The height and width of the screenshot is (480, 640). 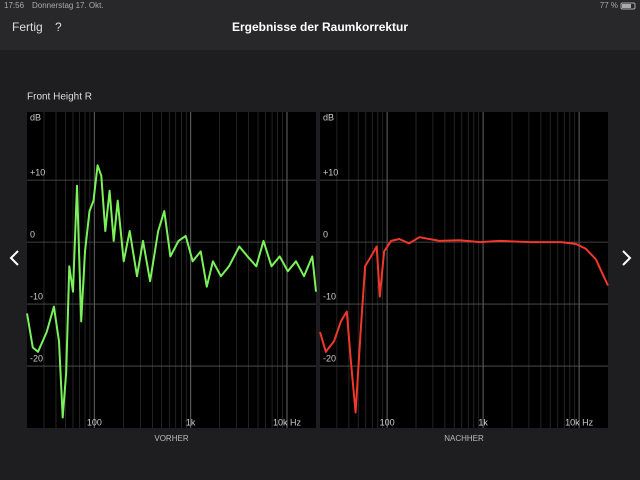 I want to click on x-axis-label: NACHHER, so click(x=464, y=438).